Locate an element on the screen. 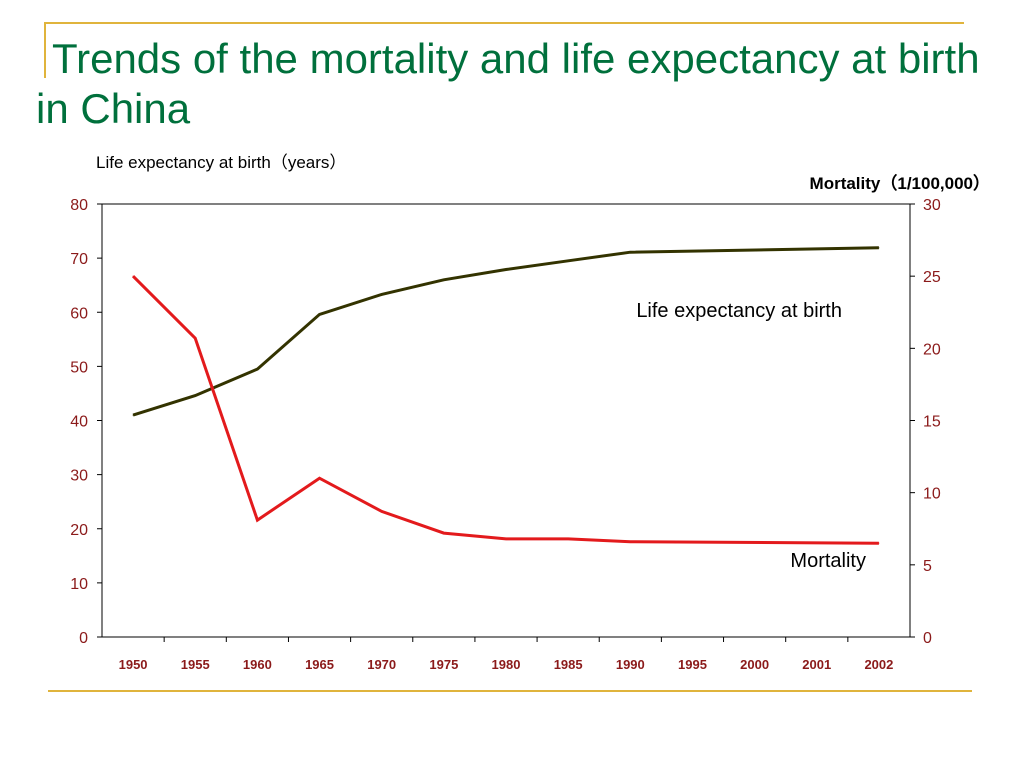 The image size is (1024, 768). top-accent-line is located at coordinates (504, 23).